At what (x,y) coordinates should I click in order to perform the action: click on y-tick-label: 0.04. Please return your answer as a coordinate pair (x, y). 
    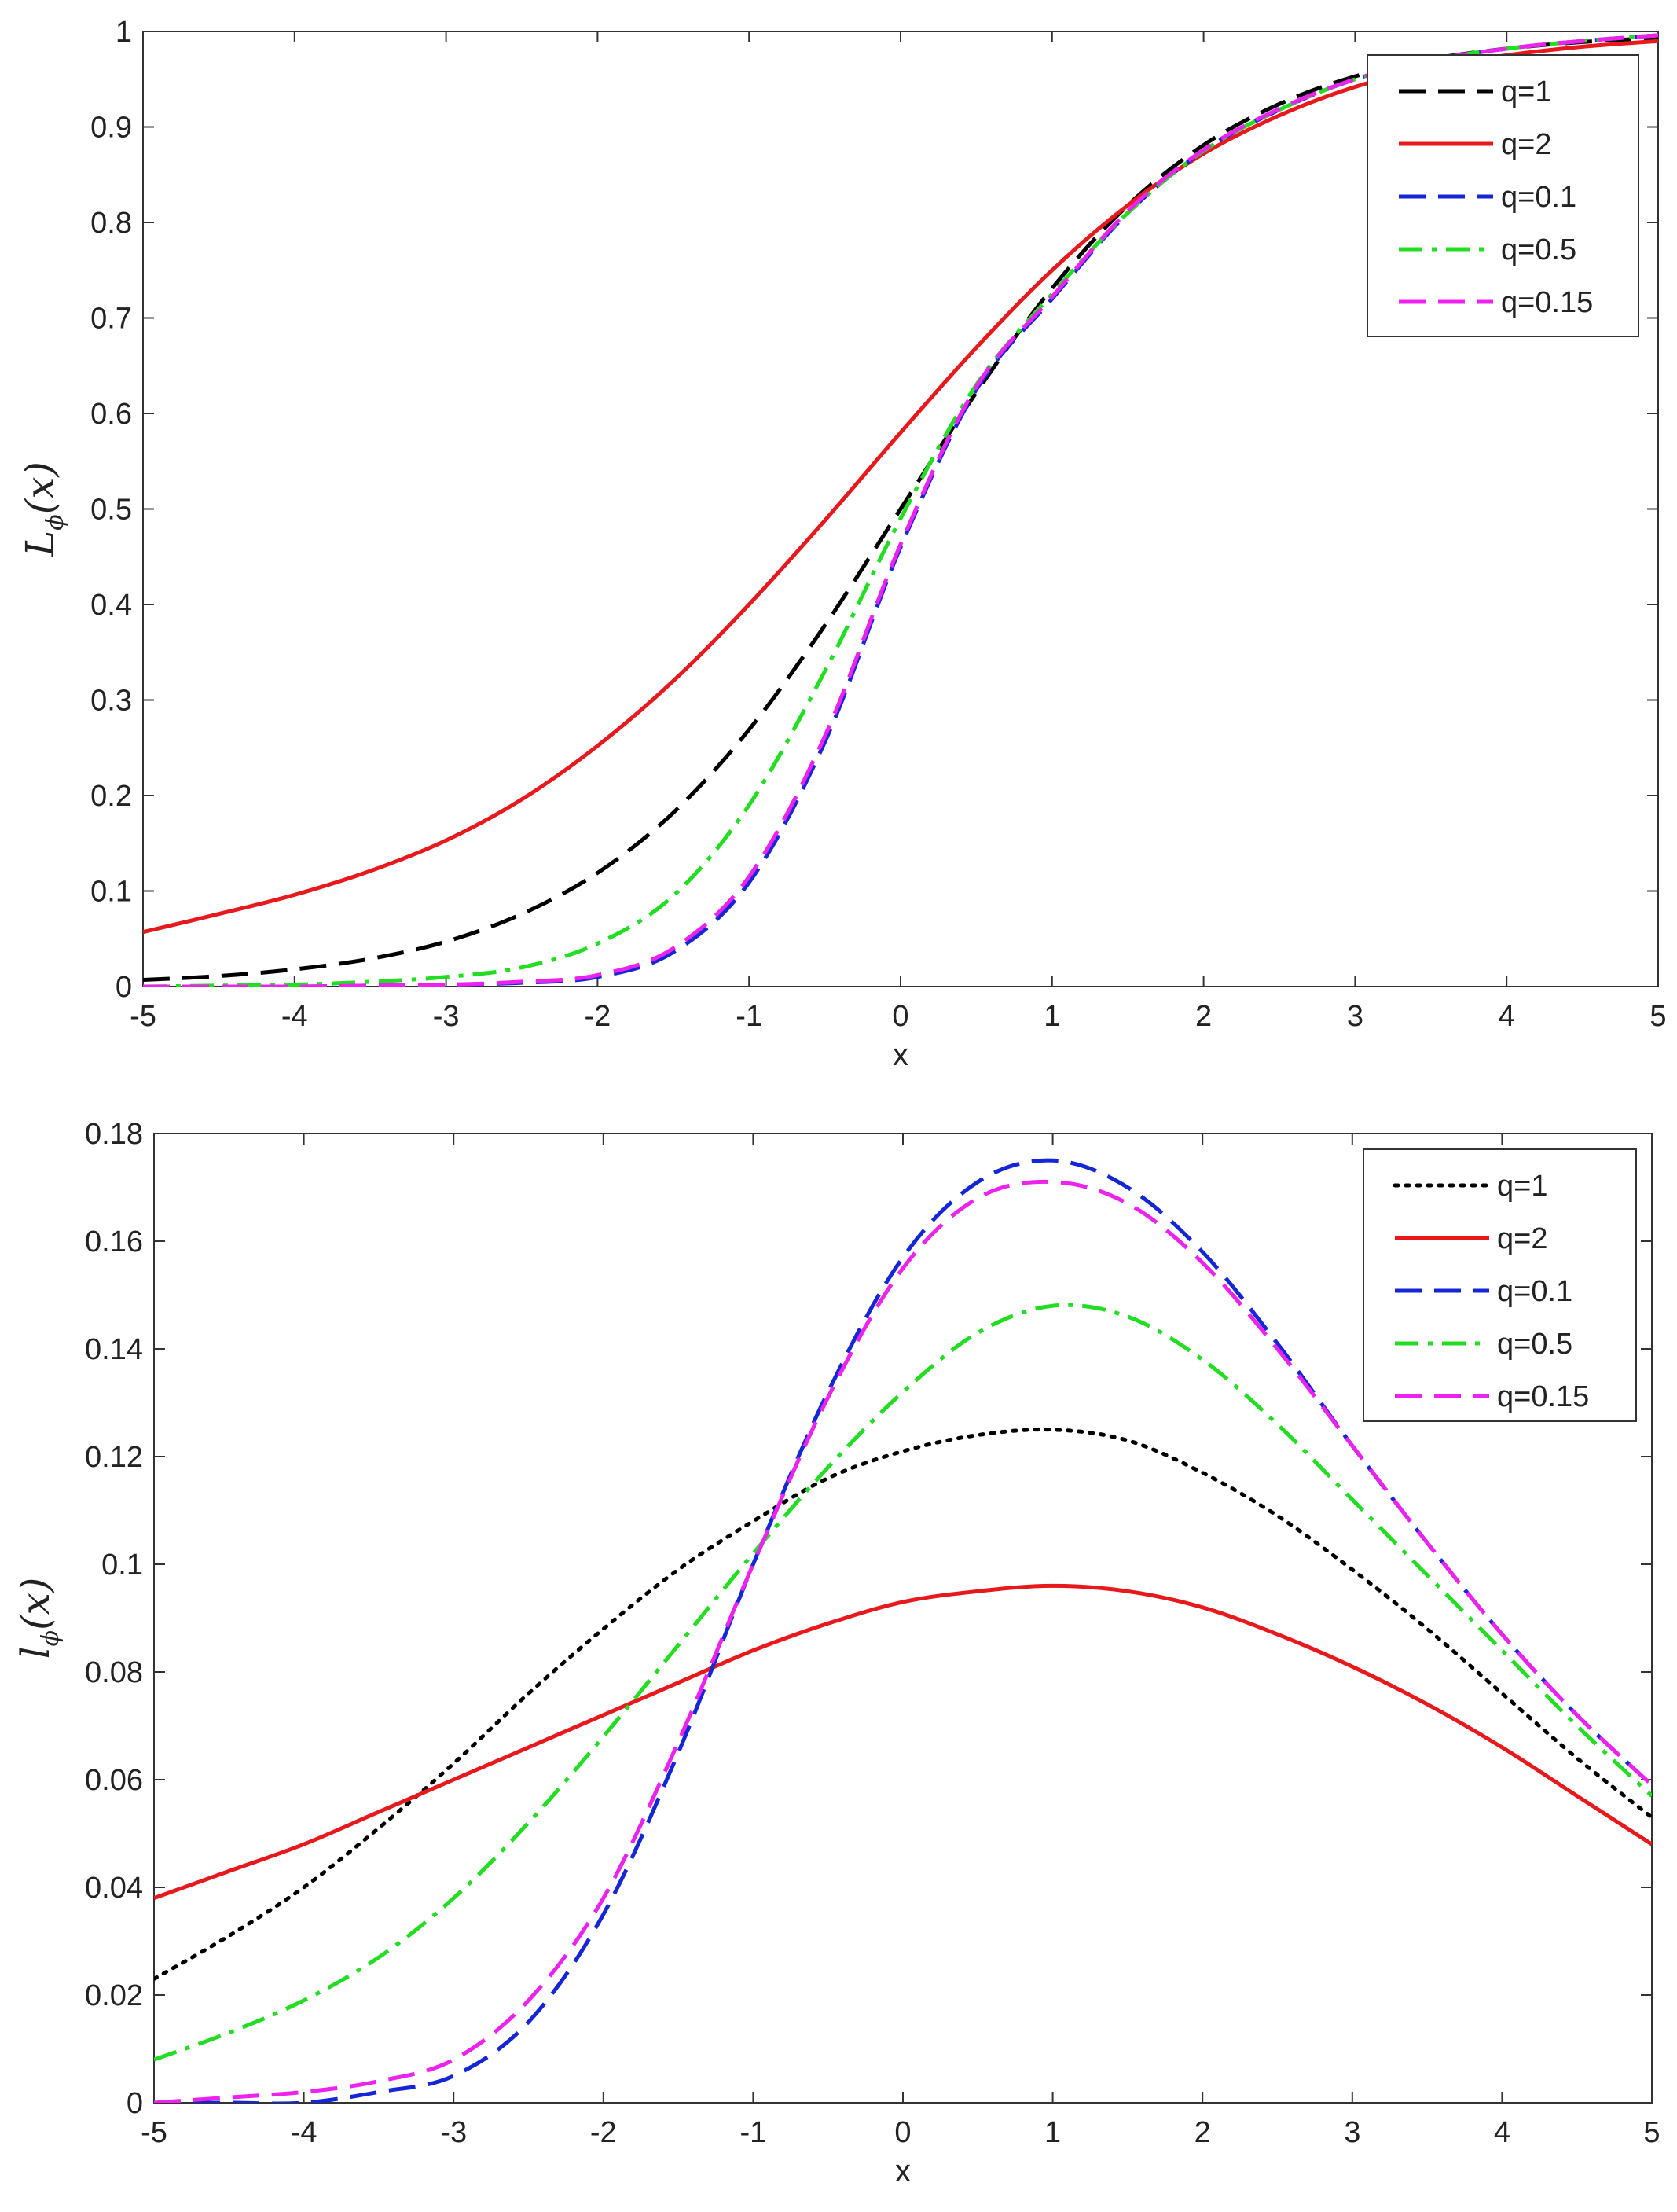
    Looking at the image, I should click on (114, 1888).